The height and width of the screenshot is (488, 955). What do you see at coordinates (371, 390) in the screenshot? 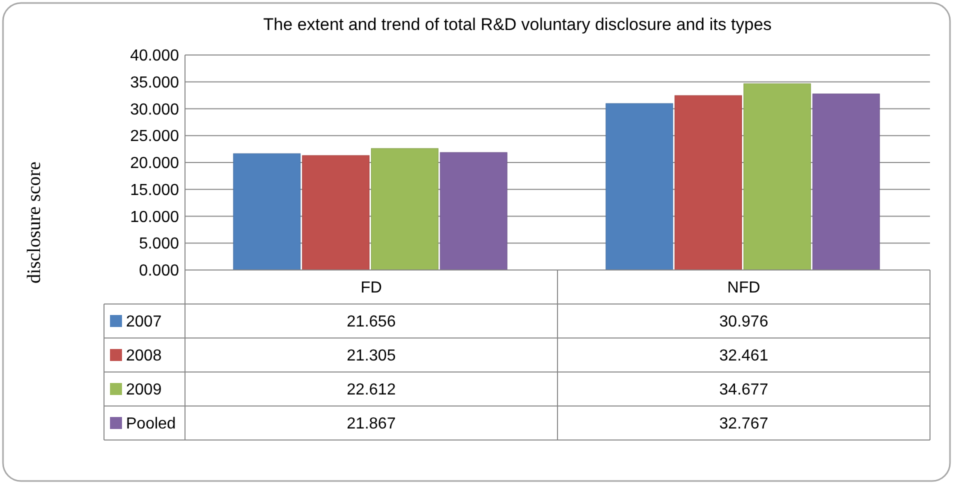
I see `data-label: 22.612` at bounding box center [371, 390].